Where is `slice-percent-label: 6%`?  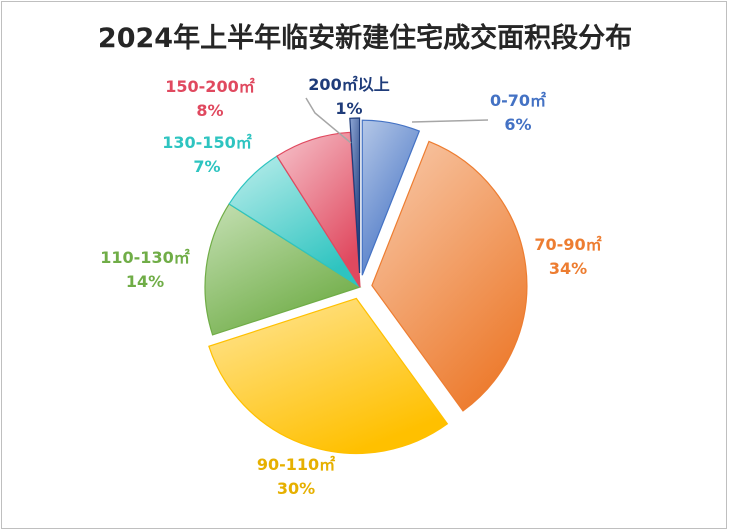 slice-percent-label: 6% is located at coordinates (517, 124).